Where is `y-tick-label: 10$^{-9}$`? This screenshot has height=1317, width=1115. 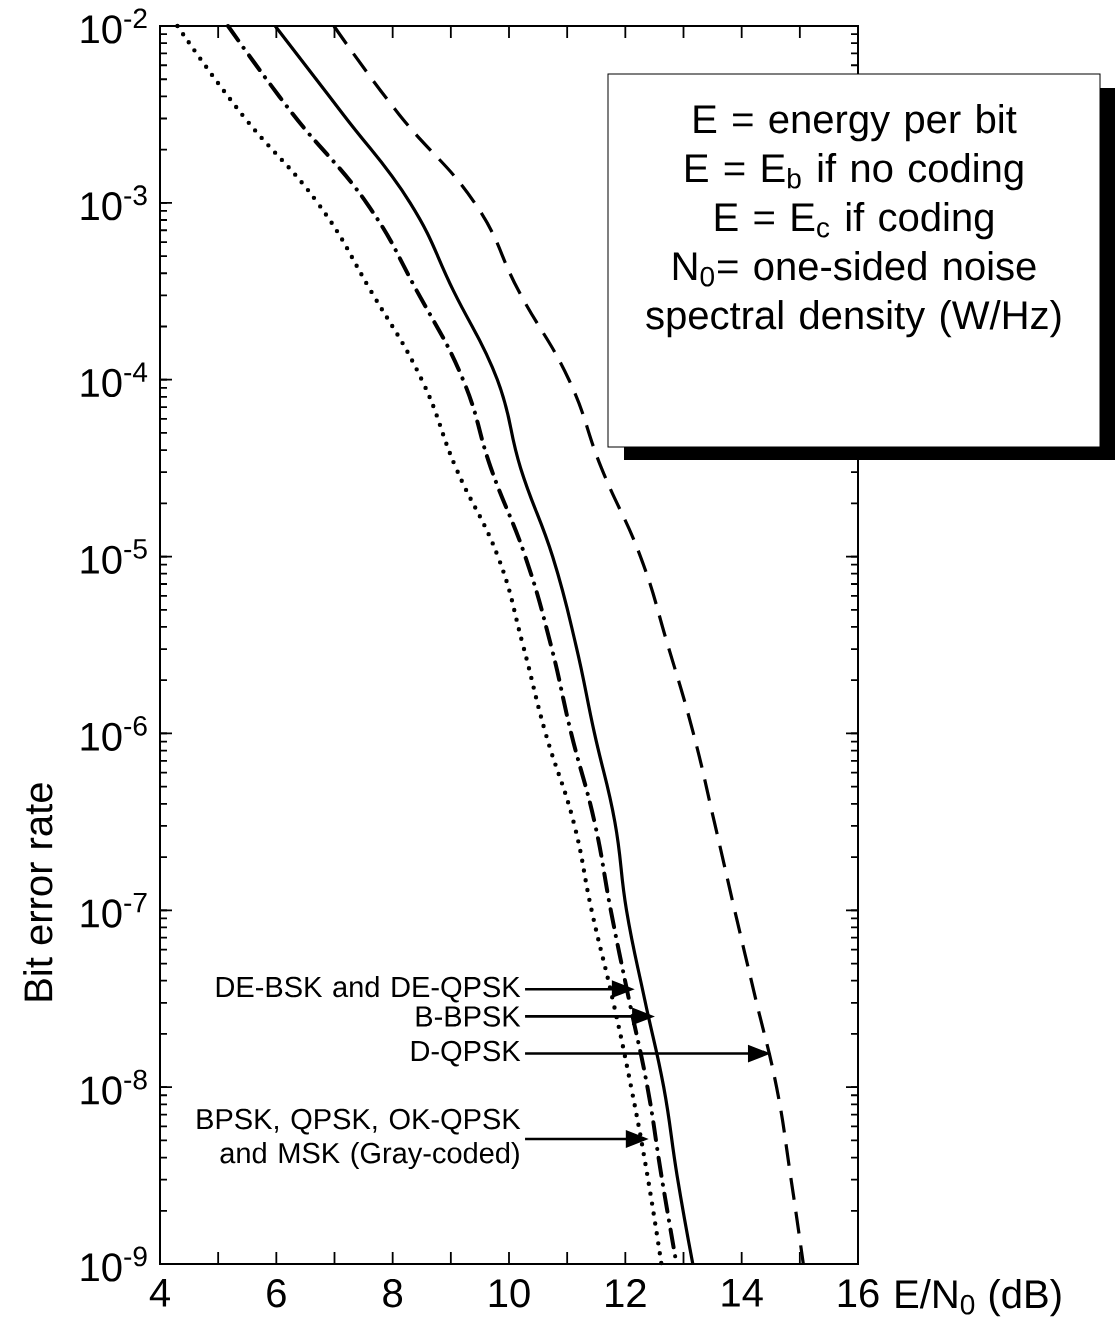 y-tick-label: 10$^{-9}$ is located at coordinates (114, 1264).